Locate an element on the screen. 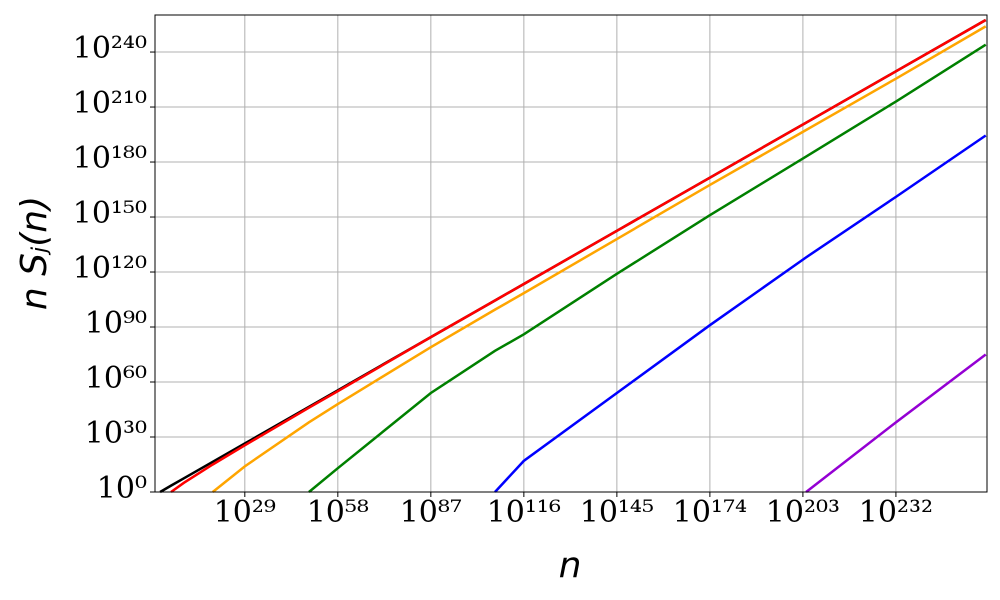  x-tick-label: 10⁵⁸ is located at coordinates (338, 512).